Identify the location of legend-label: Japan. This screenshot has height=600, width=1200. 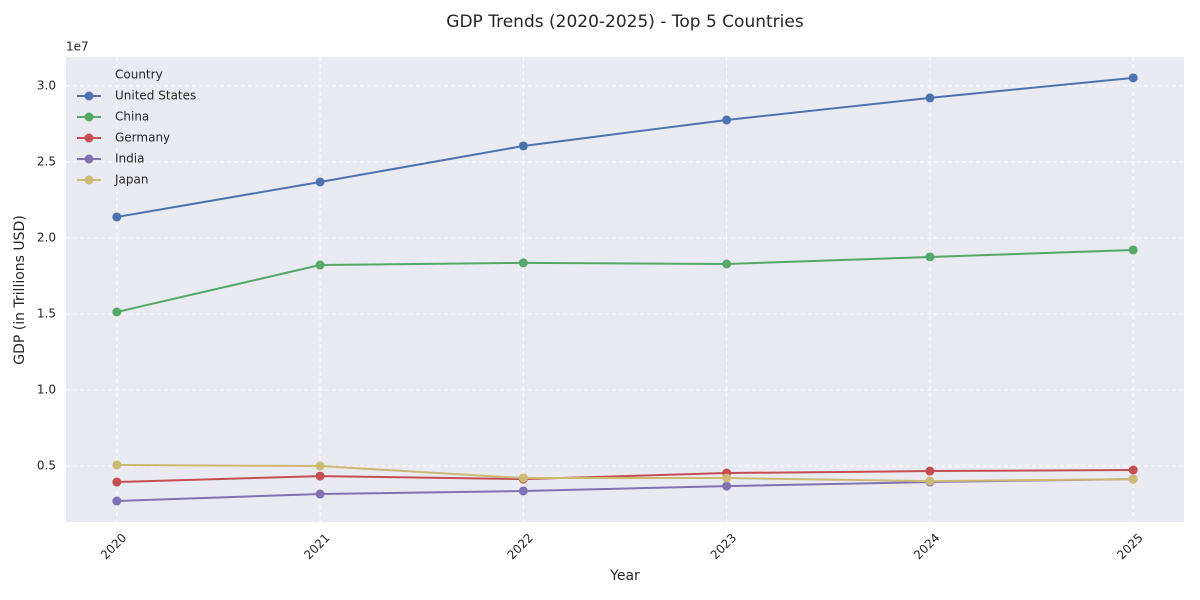
(131, 180).